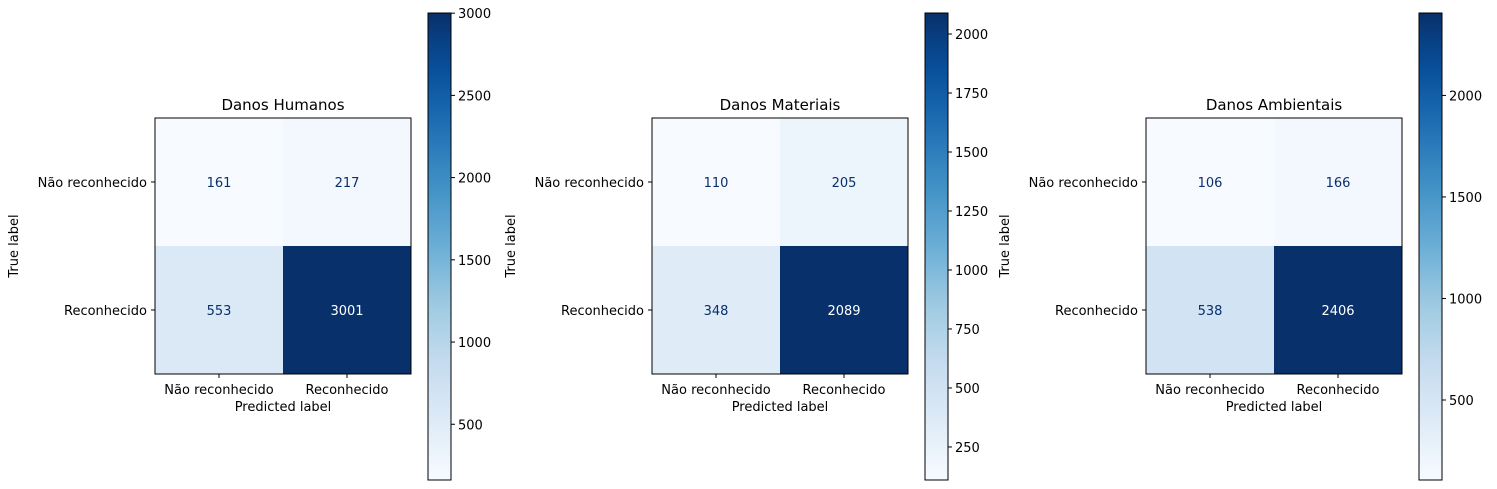 This screenshot has height=489, width=1497. Describe the element at coordinates (967, 448) in the screenshot. I see `colorbar-tick-label: 250` at that location.